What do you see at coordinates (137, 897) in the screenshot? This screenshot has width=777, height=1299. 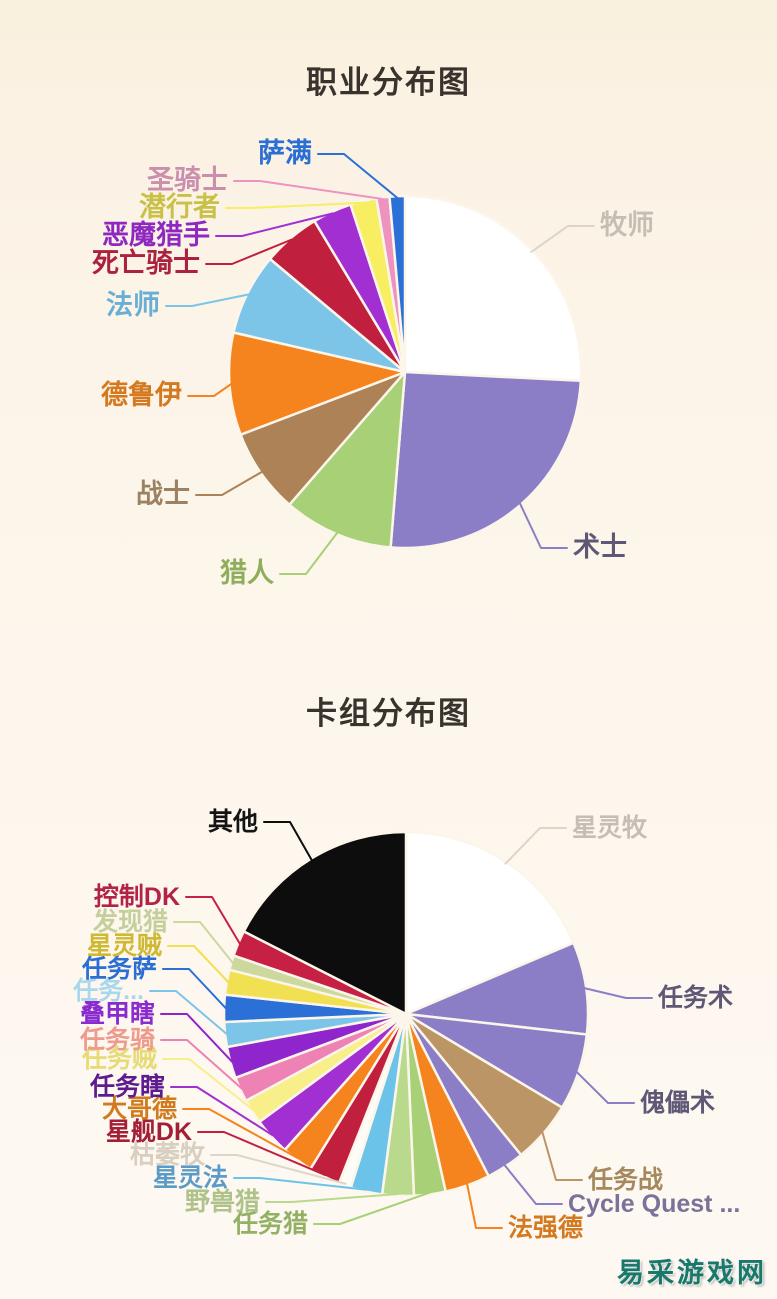 I see `chart2-slice-label-20: 控制DK` at bounding box center [137, 897].